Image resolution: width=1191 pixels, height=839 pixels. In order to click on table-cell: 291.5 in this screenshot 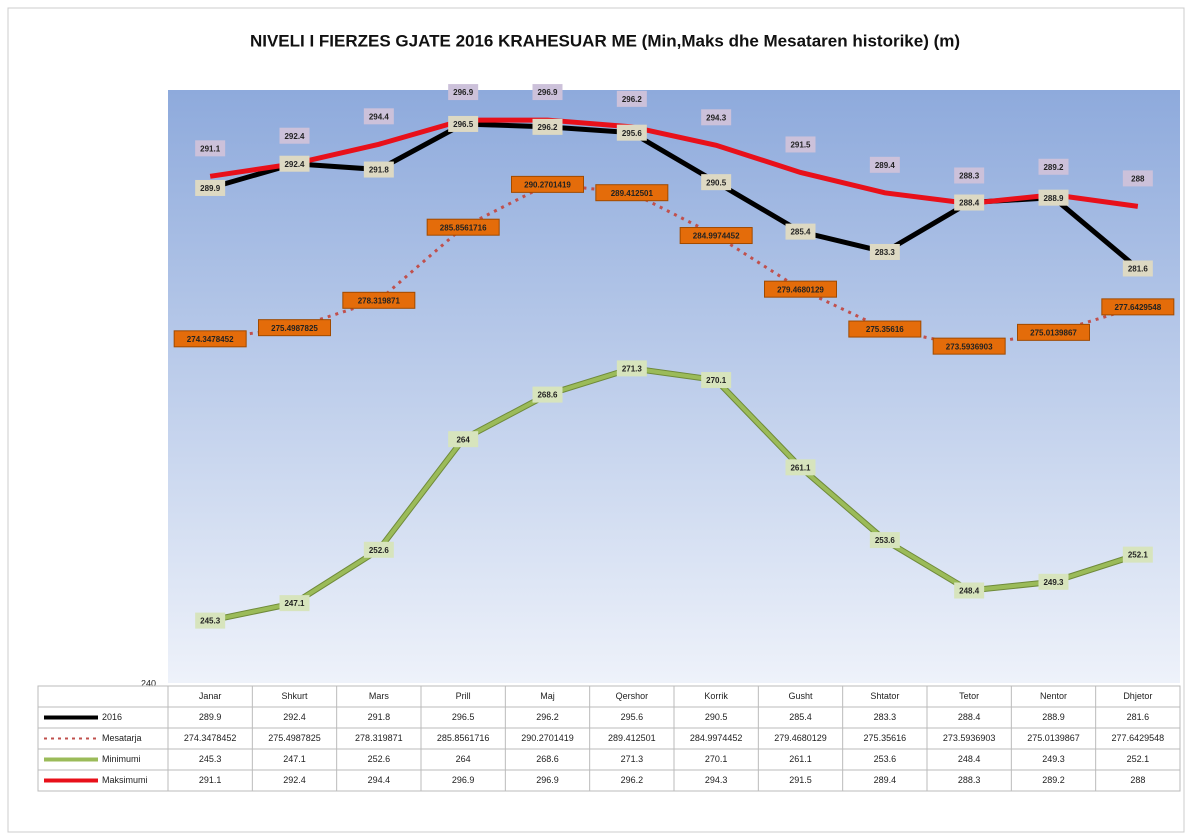, I will do `click(800, 780)`.